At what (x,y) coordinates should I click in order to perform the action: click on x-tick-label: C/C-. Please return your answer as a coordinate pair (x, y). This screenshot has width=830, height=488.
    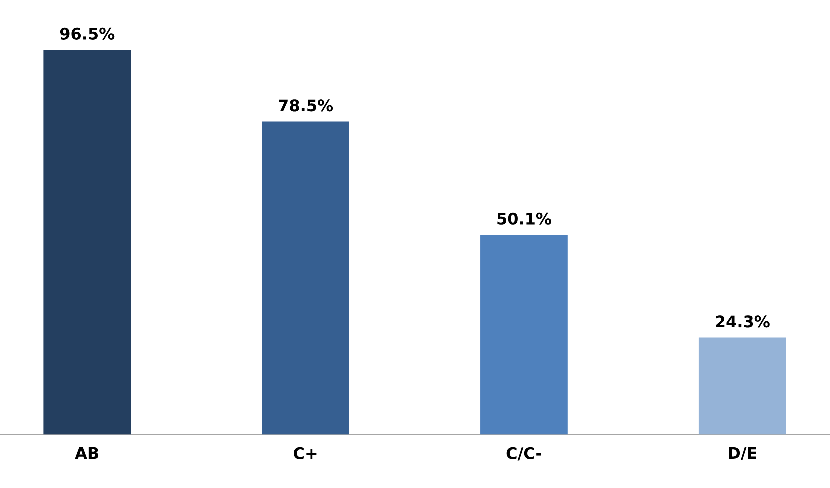
    Looking at the image, I should click on (524, 454).